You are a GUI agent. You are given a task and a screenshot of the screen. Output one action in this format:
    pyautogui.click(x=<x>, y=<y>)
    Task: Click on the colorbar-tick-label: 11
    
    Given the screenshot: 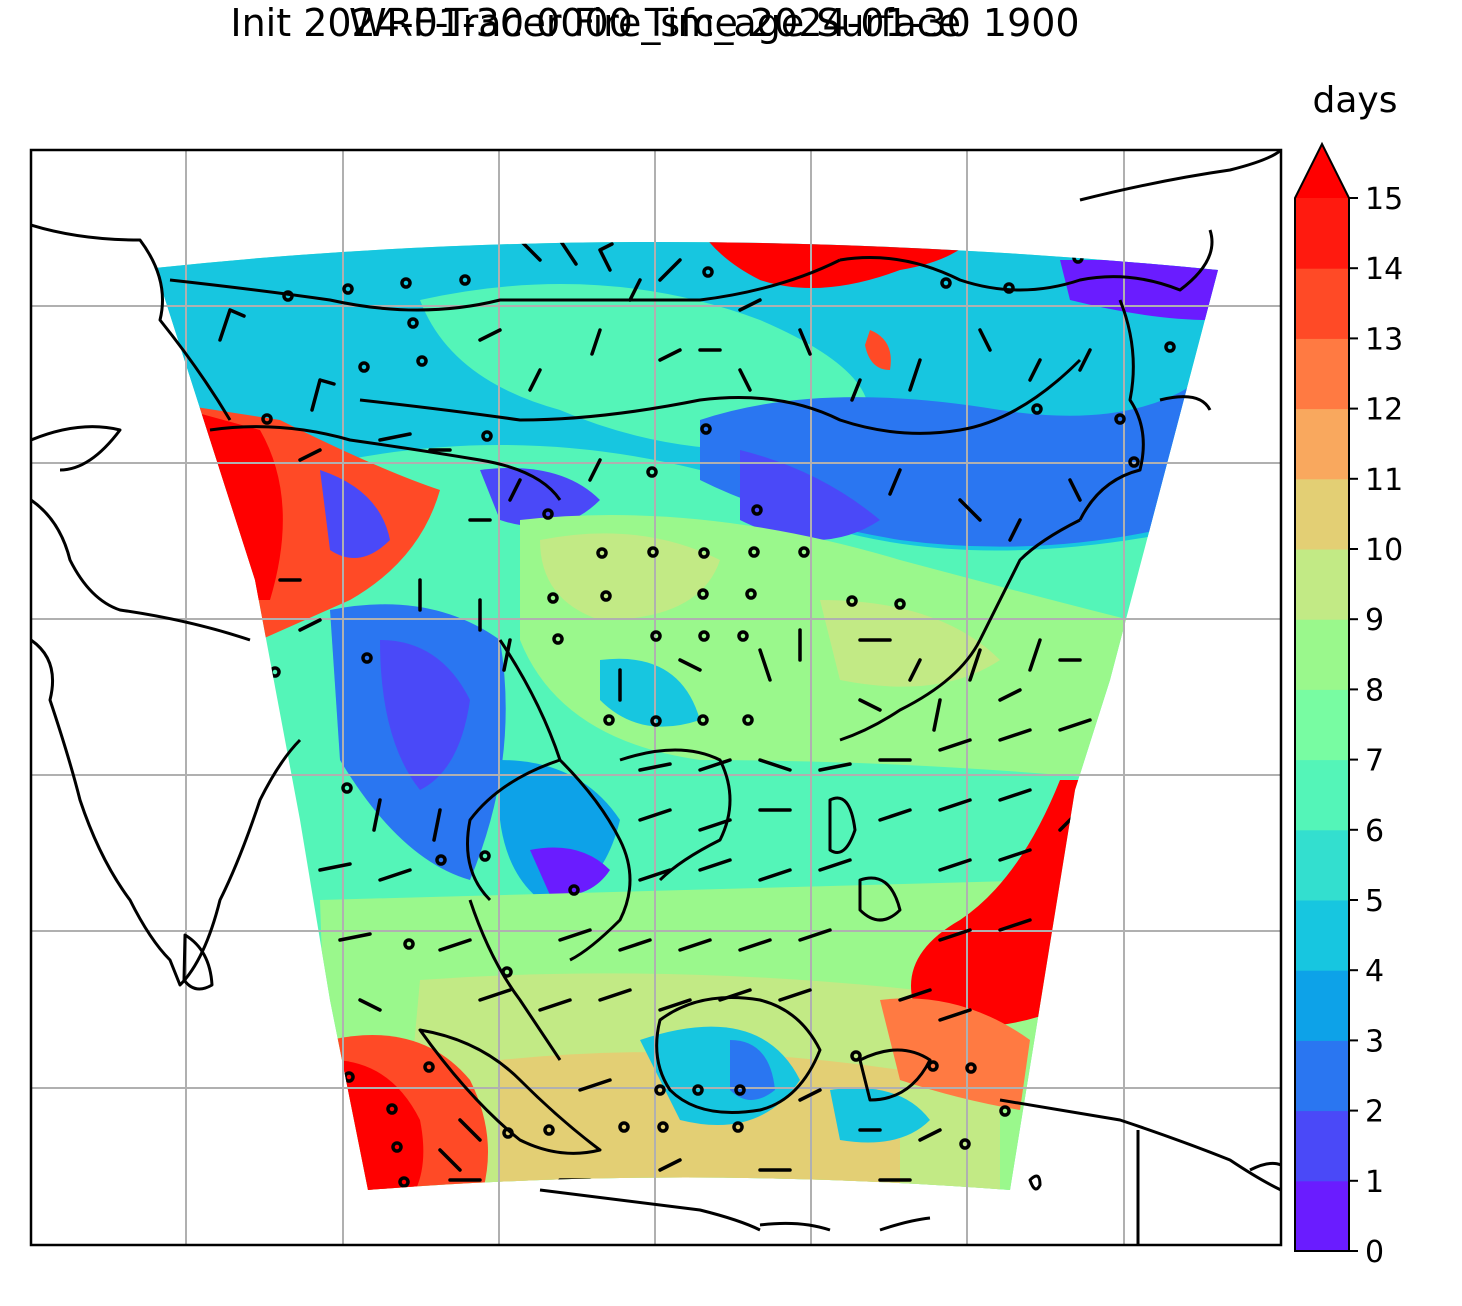 What is the action you would take?
    pyautogui.click(x=1384, y=480)
    